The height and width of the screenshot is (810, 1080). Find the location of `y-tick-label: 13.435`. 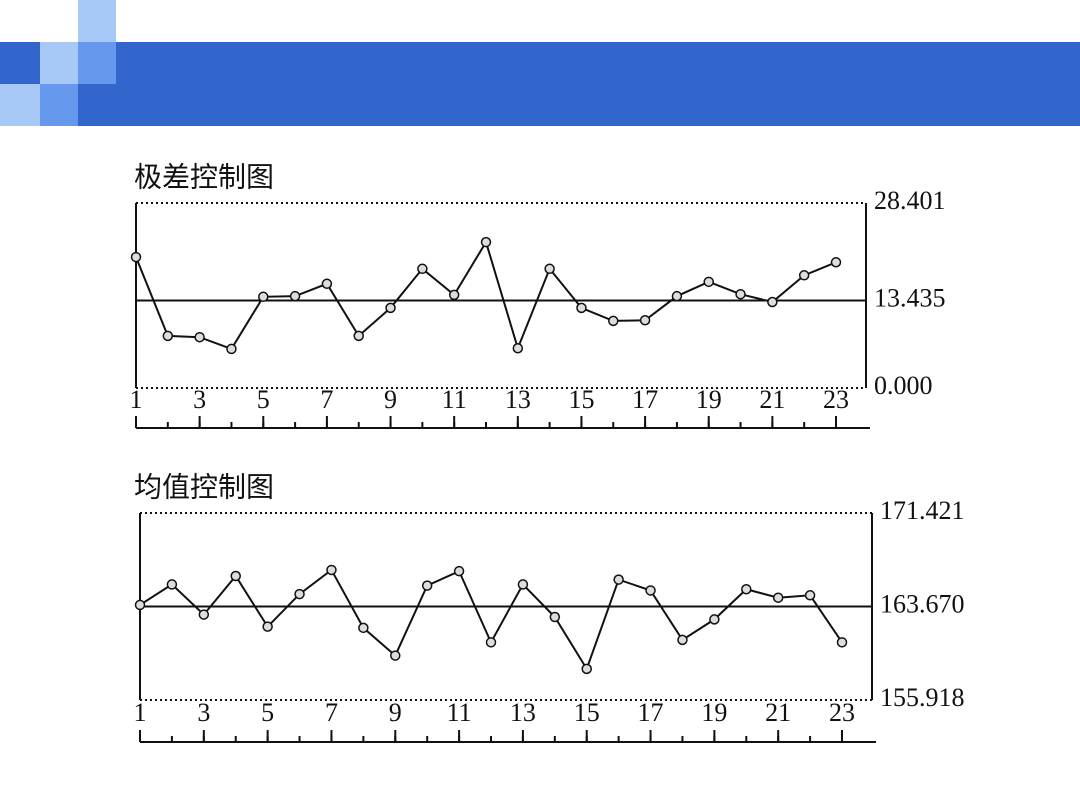

y-tick-label: 13.435 is located at coordinates (910, 297).